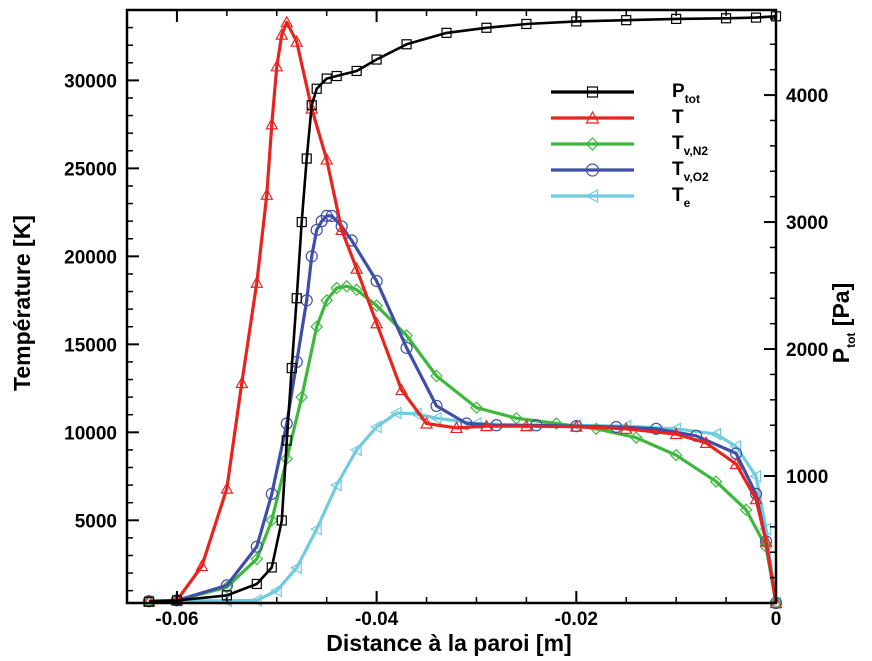 Image resolution: width=872 pixels, height=661 pixels. Describe the element at coordinates (687, 203) in the screenshot. I see `legend-label-sub: e` at that location.